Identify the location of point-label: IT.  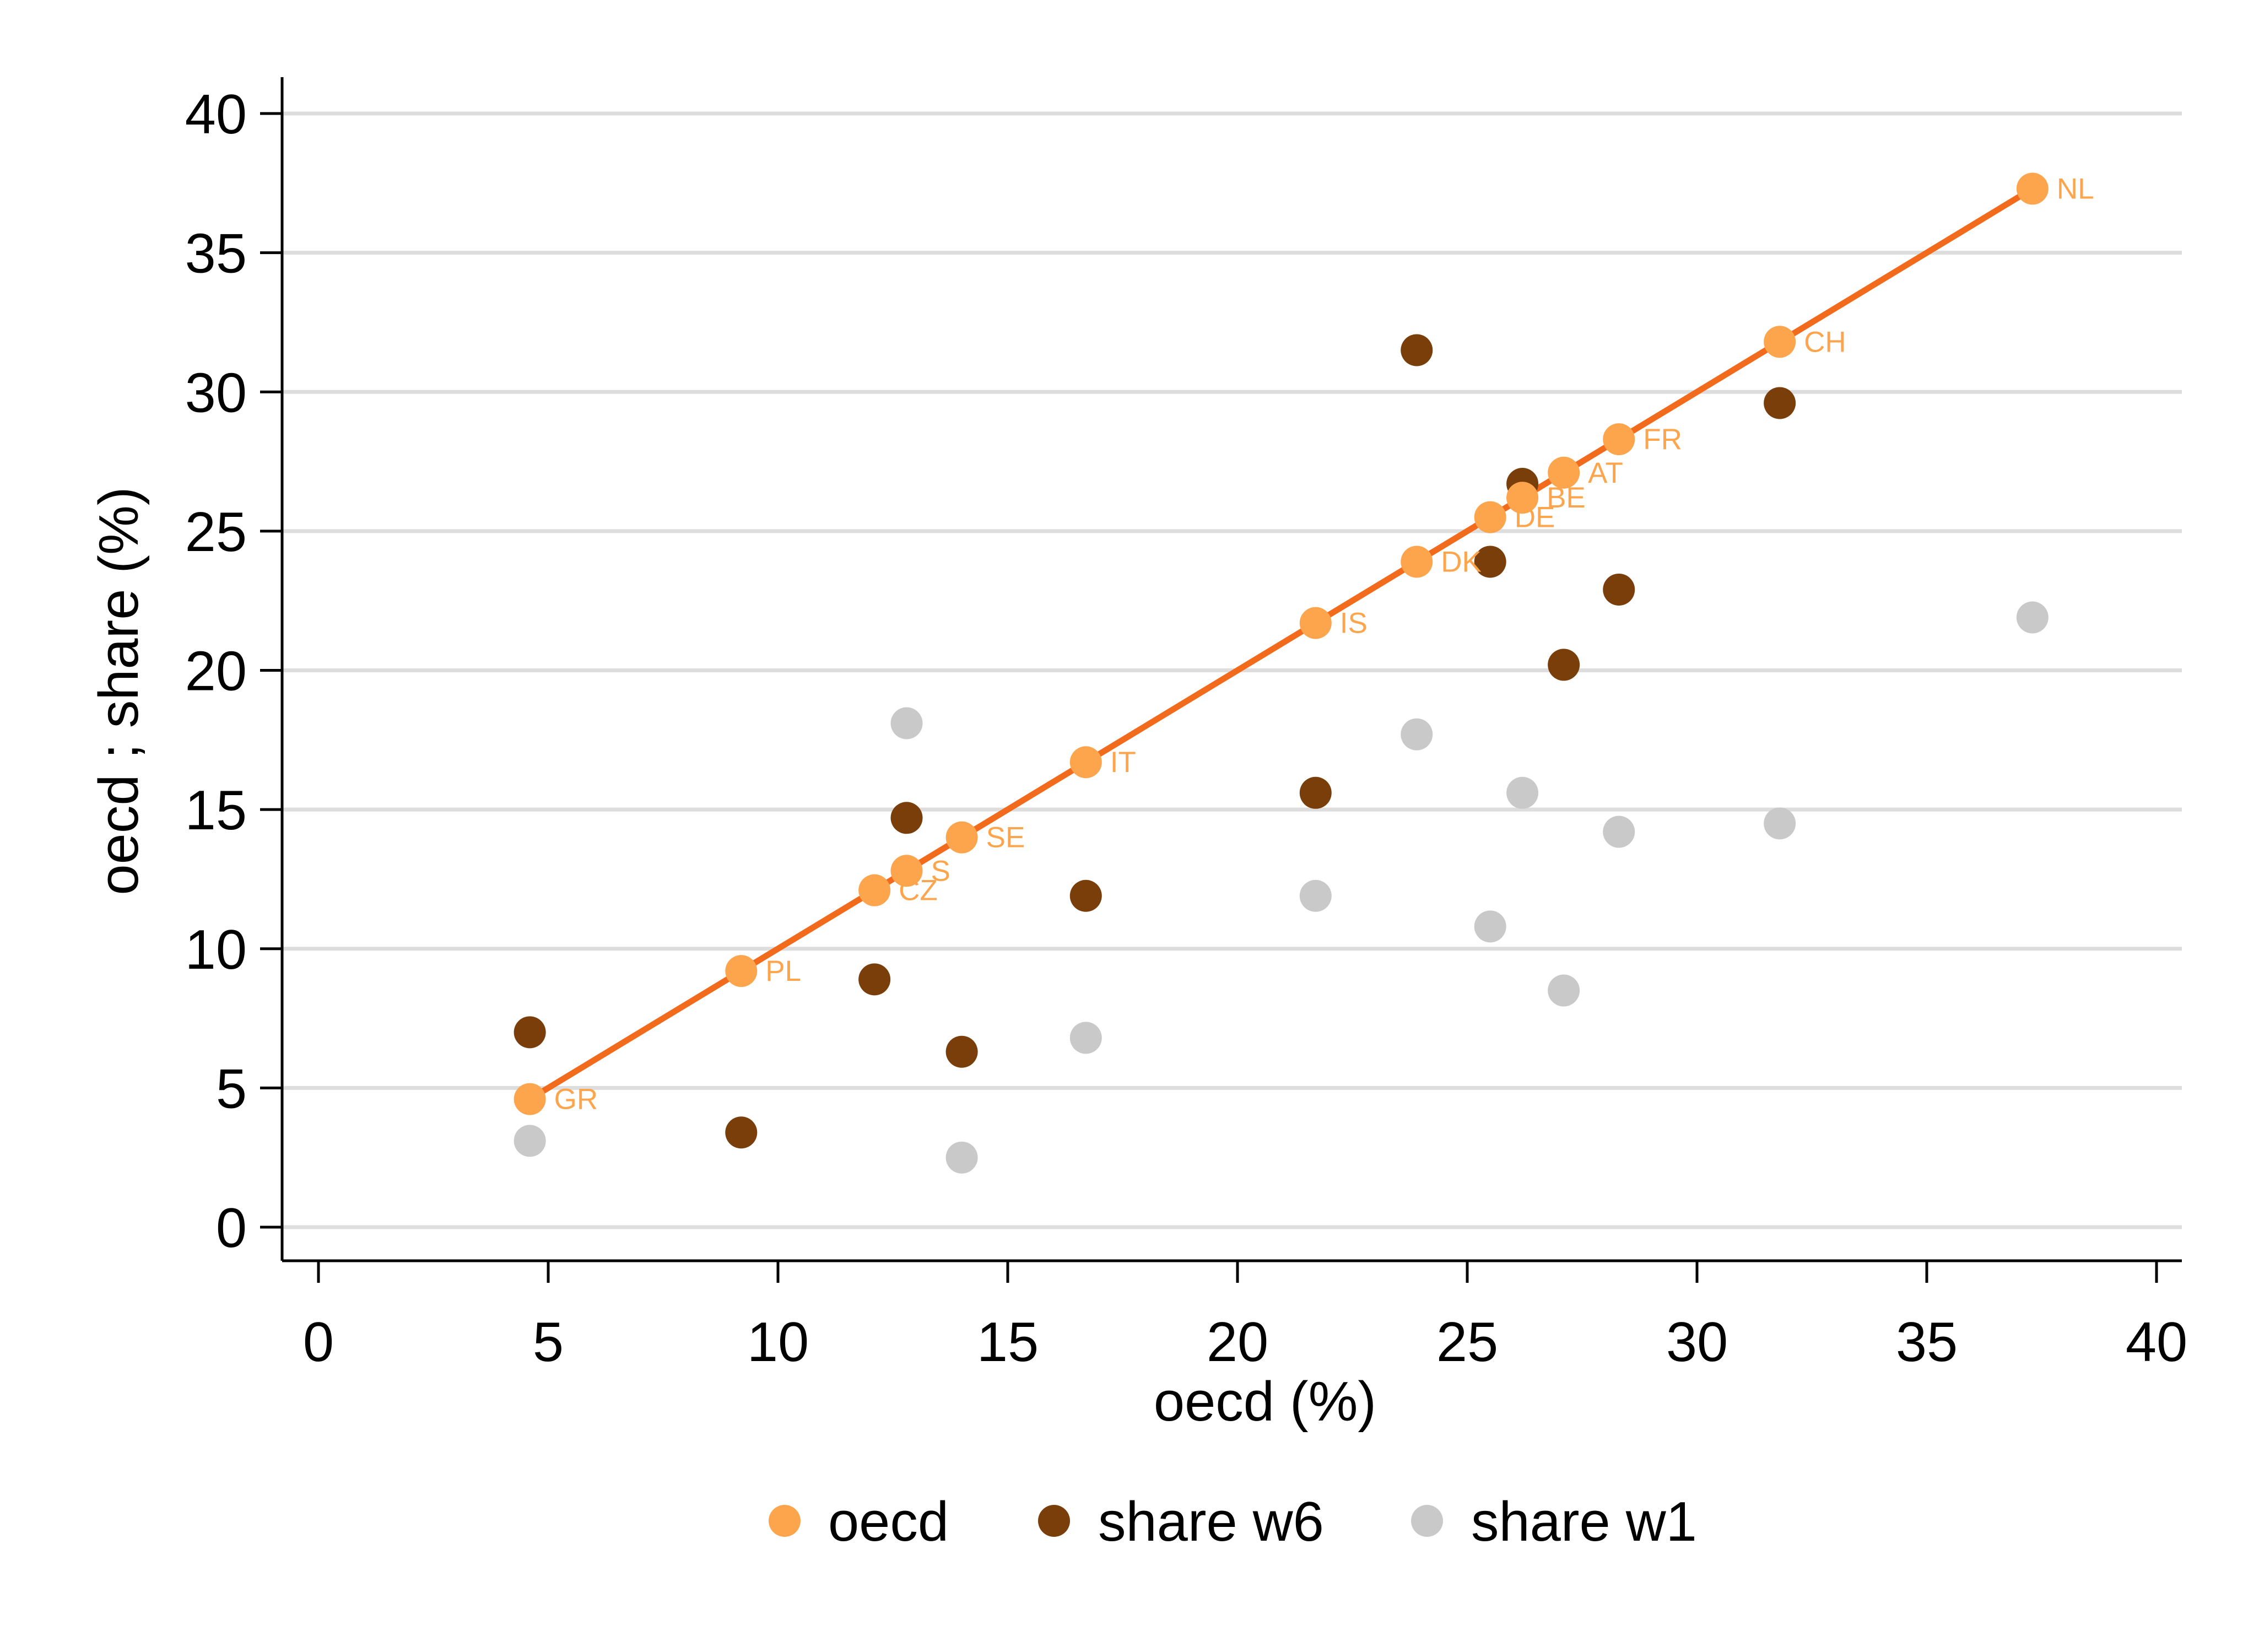
(1123, 762).